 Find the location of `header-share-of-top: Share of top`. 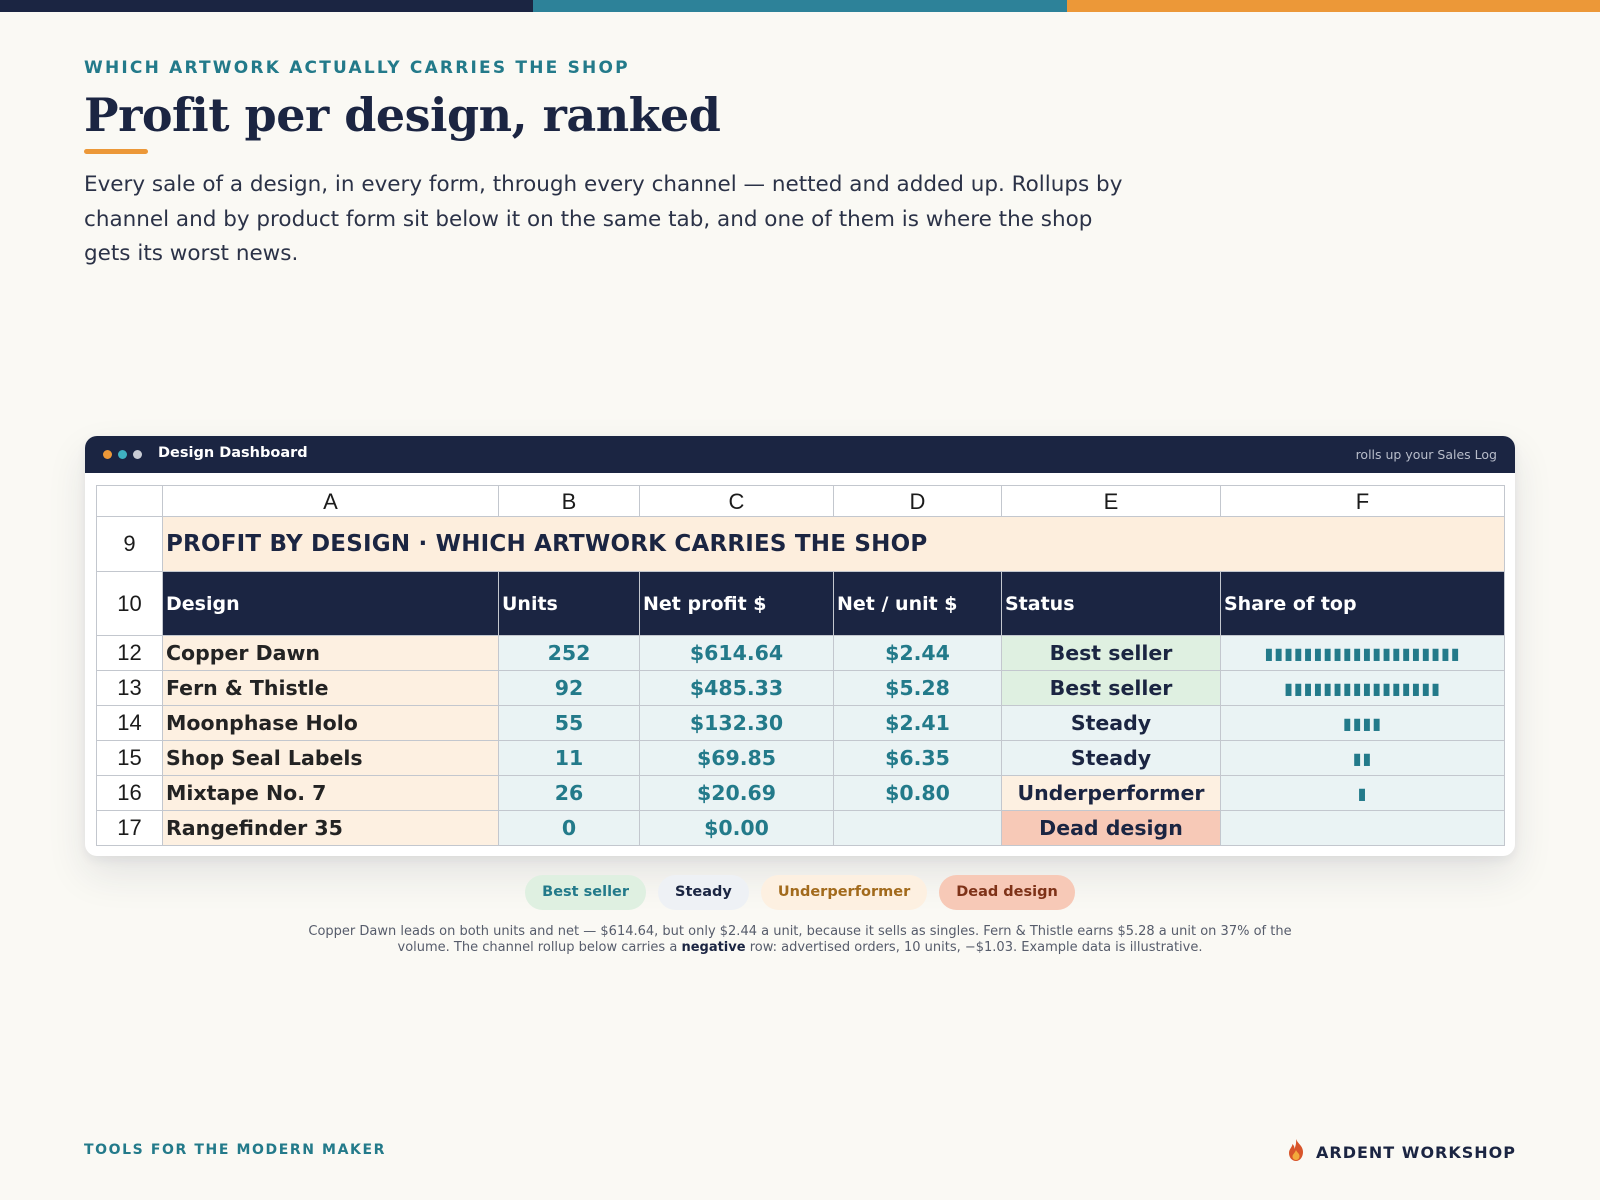

header-share-of-top: Share of top is located at coordinates (1362, 603).